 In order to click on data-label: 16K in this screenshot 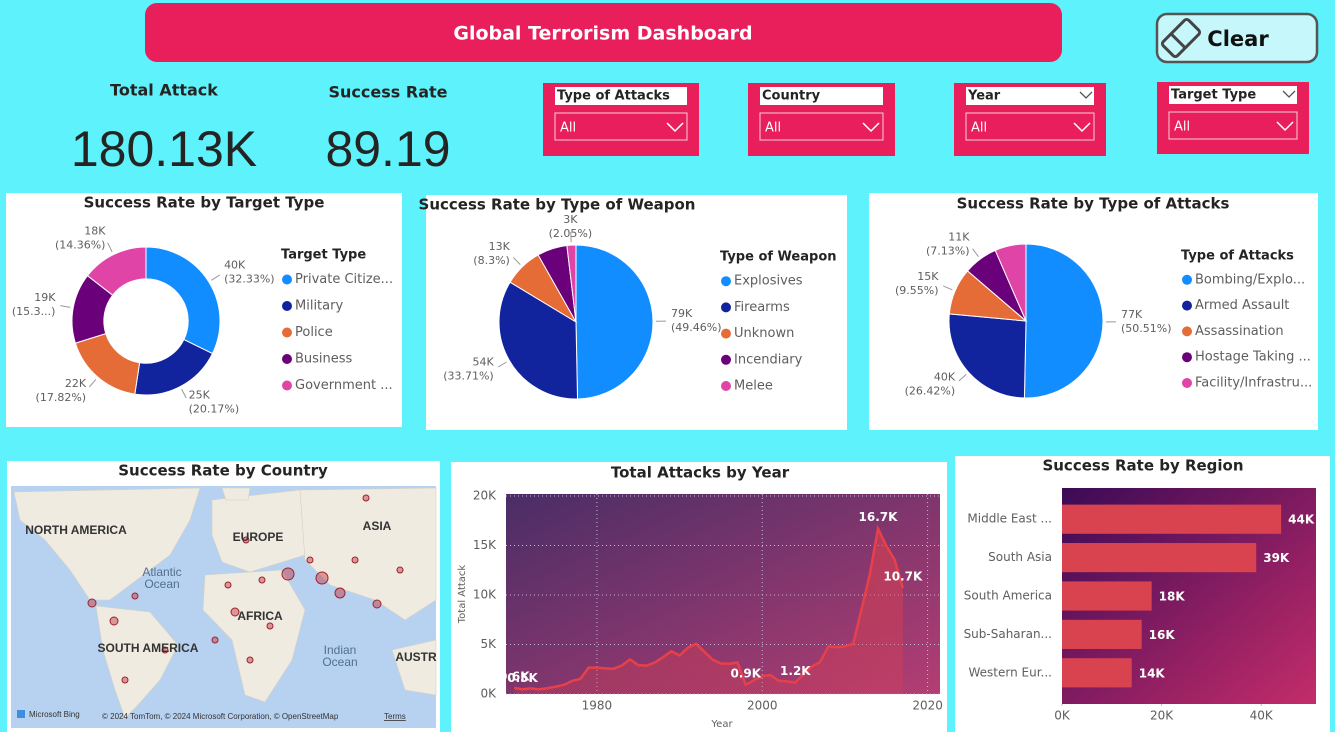, I will do `click(1162, 635)`.